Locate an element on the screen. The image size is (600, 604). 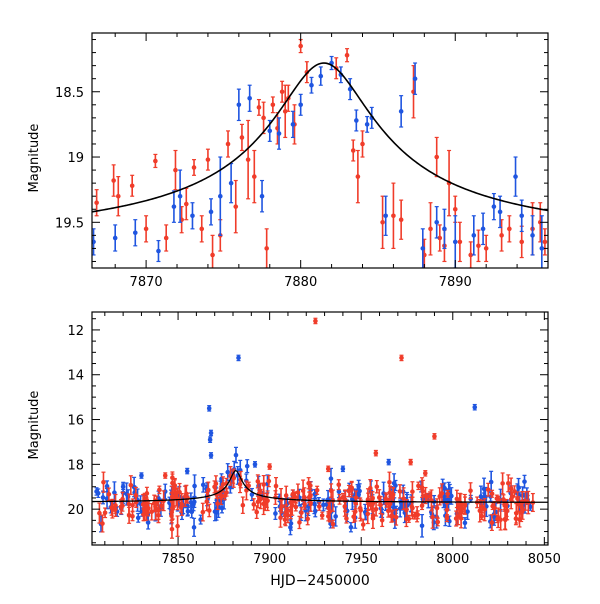
y-tick-label: 12 is located at coordinates (75, 331).